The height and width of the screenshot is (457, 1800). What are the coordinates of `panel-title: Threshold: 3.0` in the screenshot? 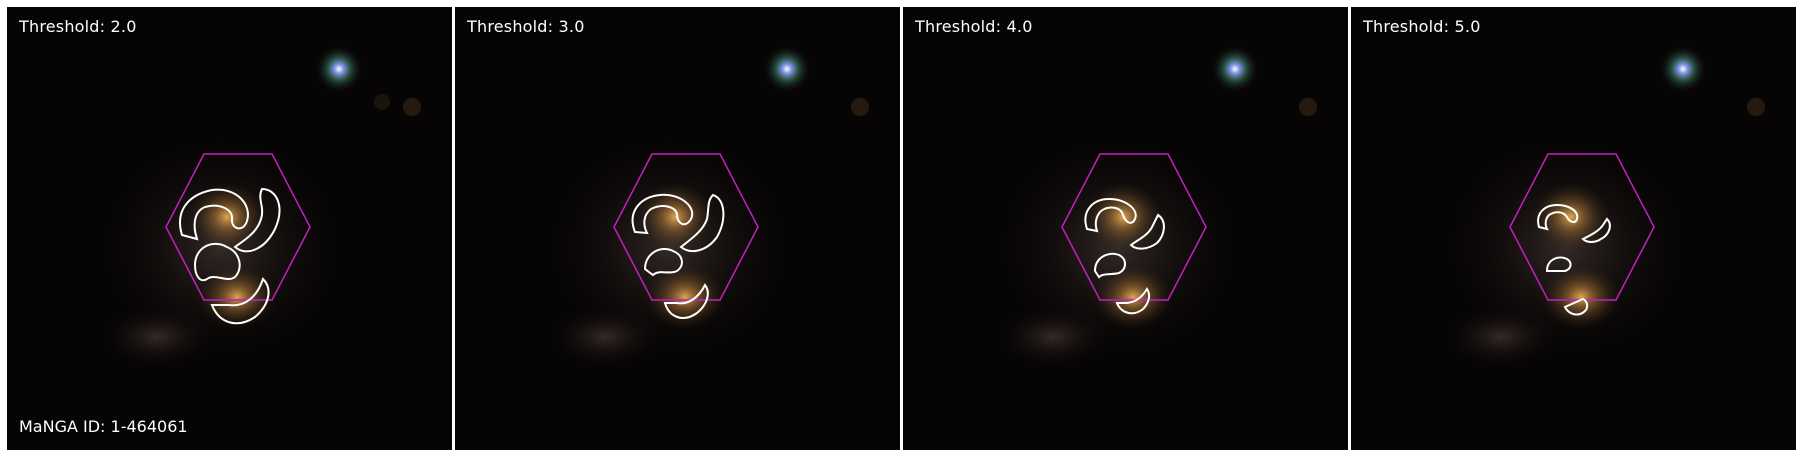 It's located at (526, 26).